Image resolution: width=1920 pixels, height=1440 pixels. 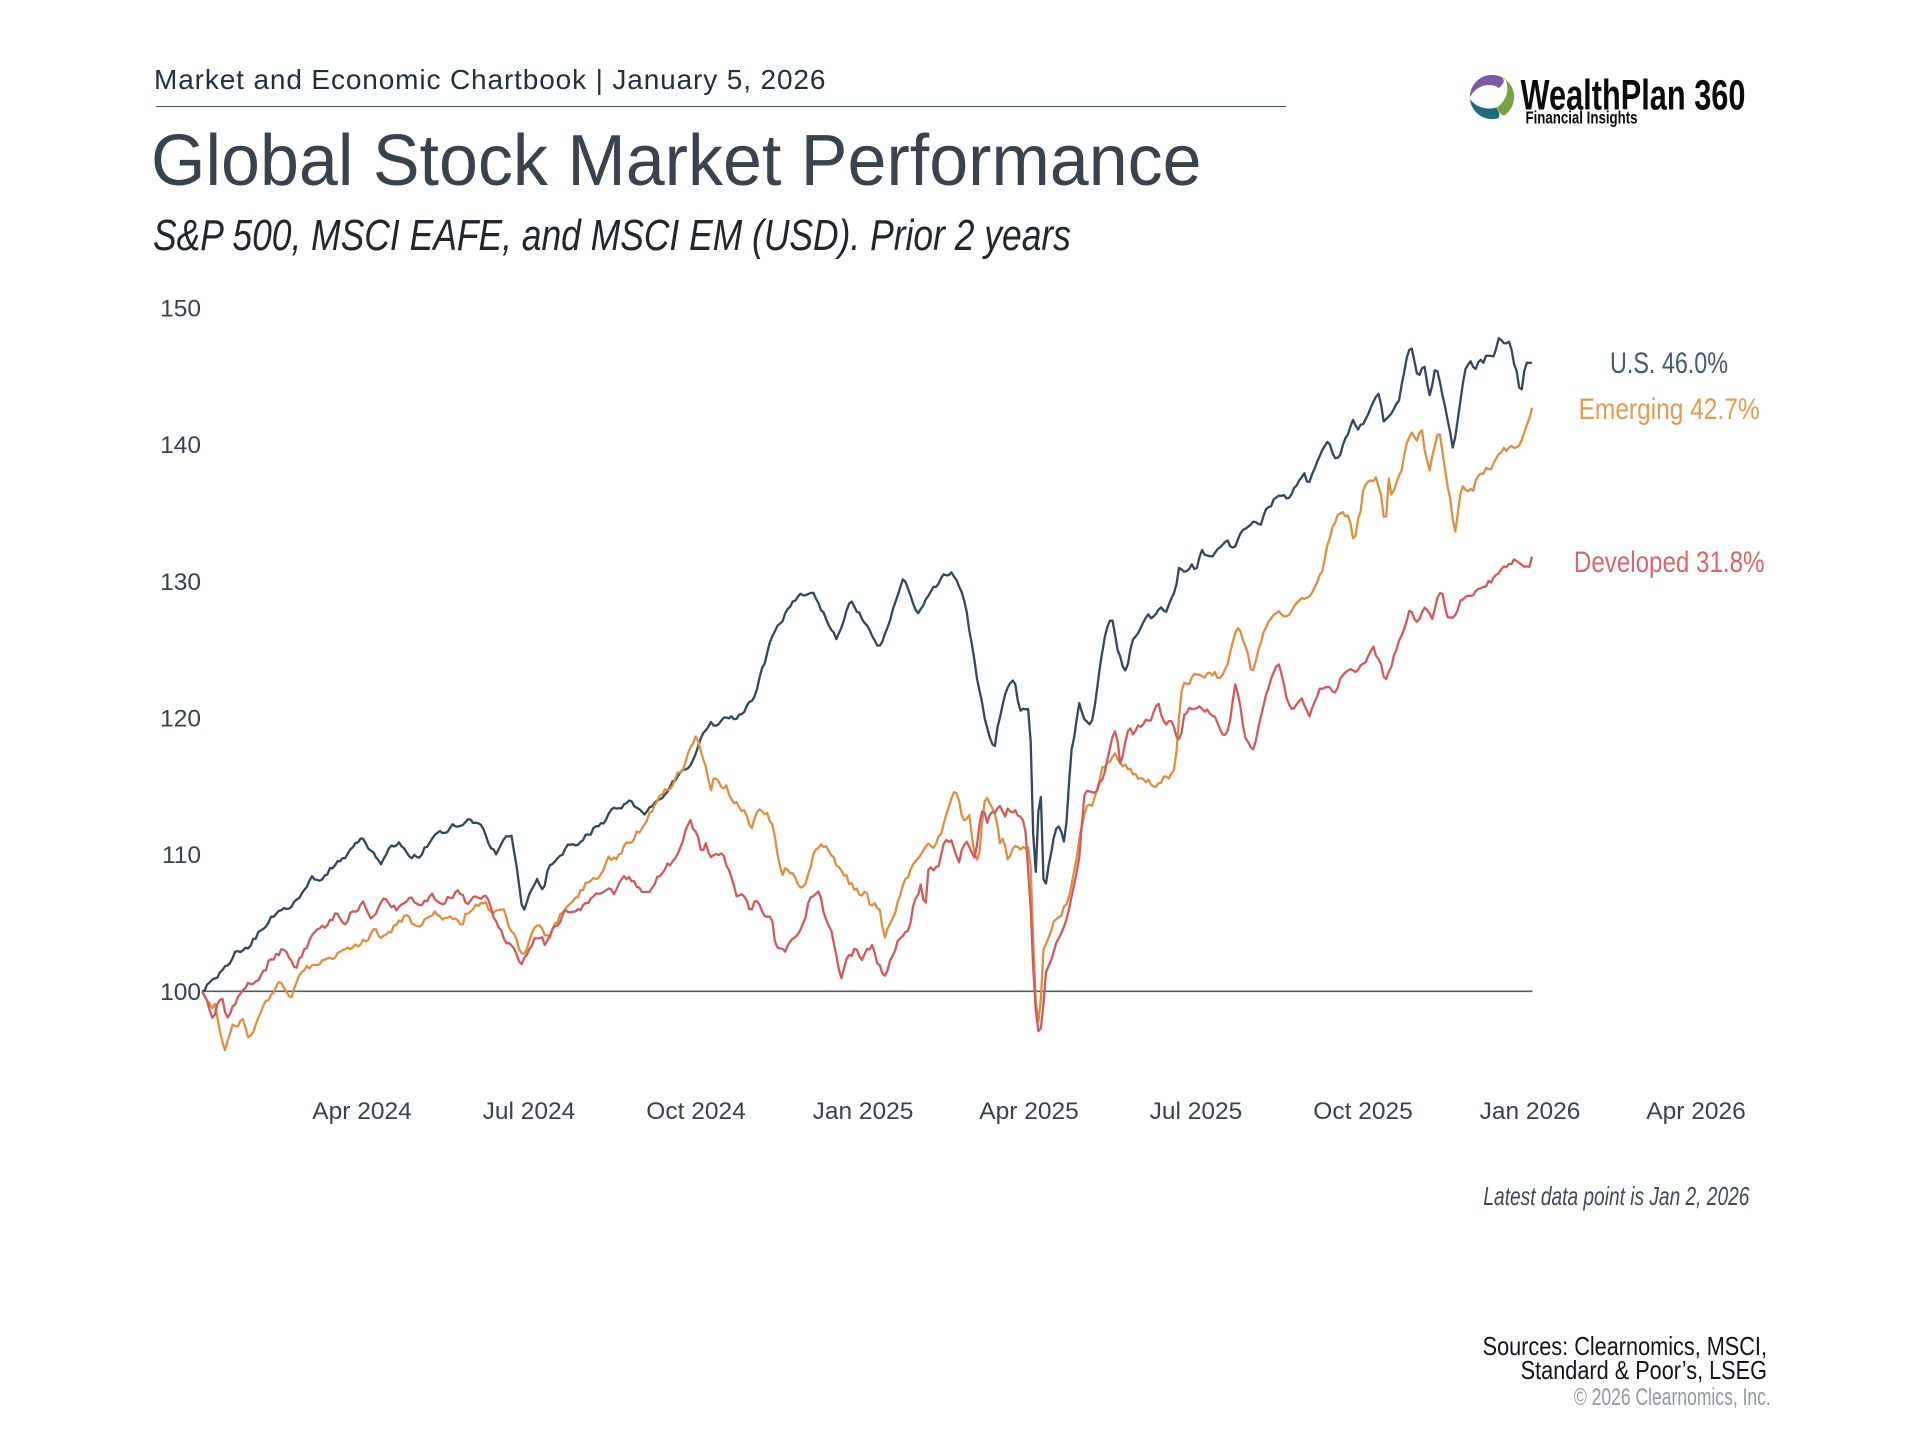 What do you see at coordinates (529, 1111) in the screenshot?
I see `svg-text: Jul 2024` at bounding box center [529, 1111].